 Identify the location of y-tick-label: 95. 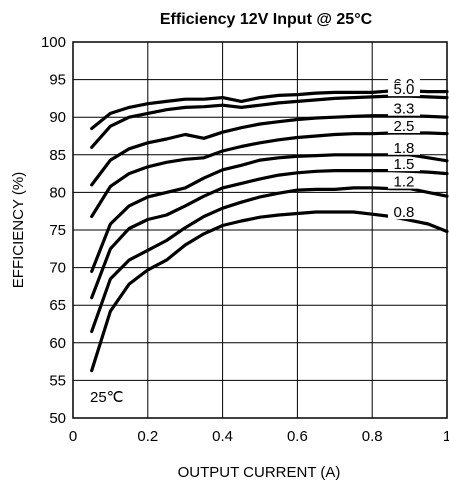
(57, 80).